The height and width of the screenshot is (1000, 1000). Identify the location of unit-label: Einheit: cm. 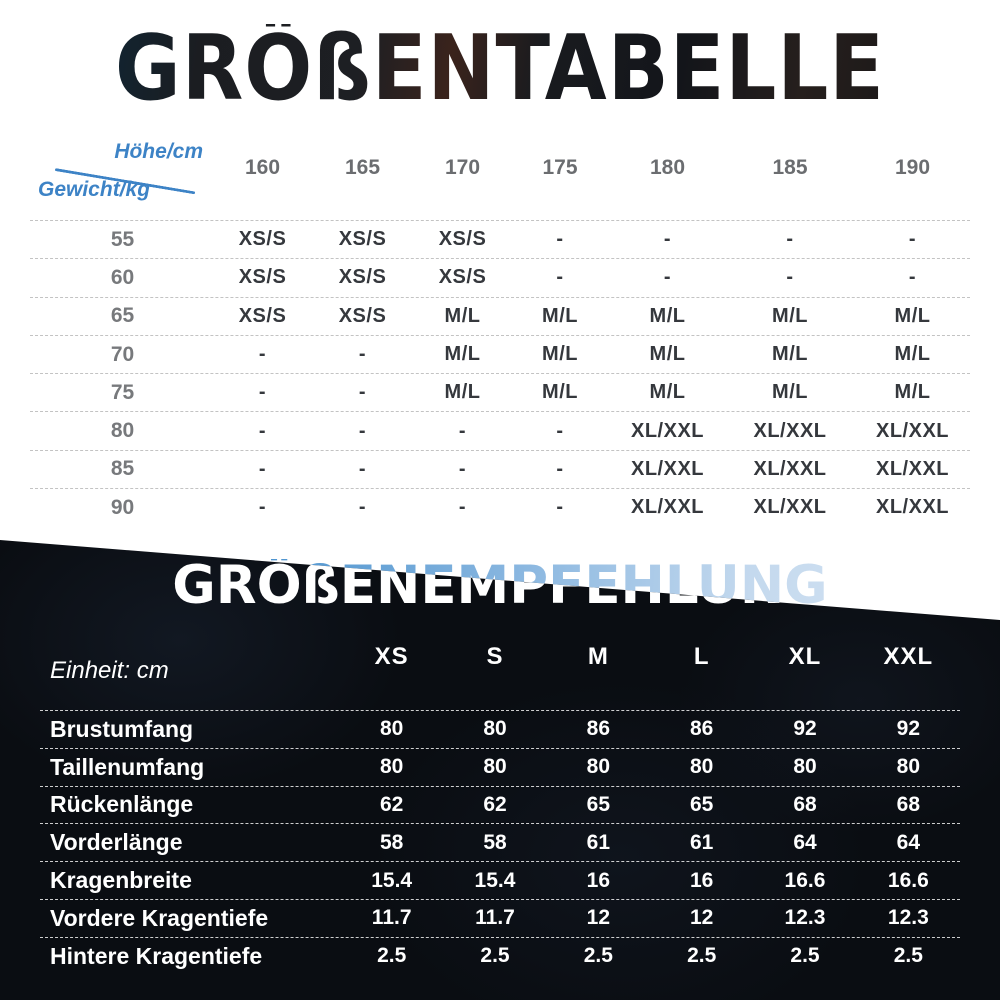
(109, 670).